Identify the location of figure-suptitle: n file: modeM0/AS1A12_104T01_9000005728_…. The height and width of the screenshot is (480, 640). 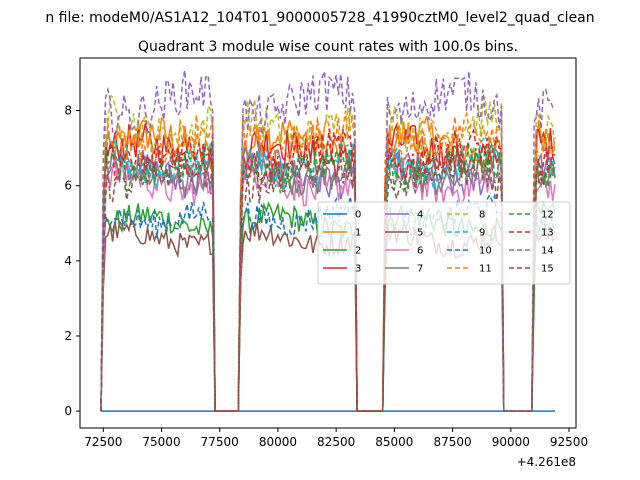
(319, 18).